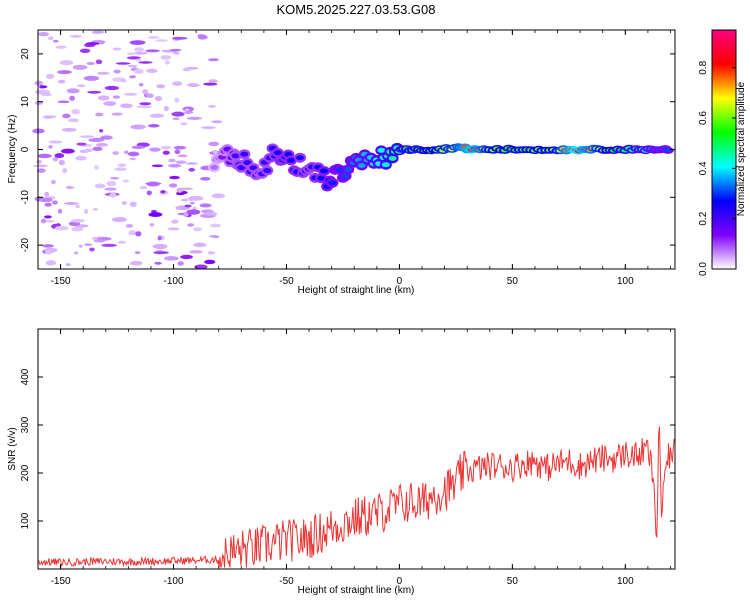  Describe the element at coordinates (703, 218) in the screenshot. I see `colorbar-tick-label: 0.2` at that location.